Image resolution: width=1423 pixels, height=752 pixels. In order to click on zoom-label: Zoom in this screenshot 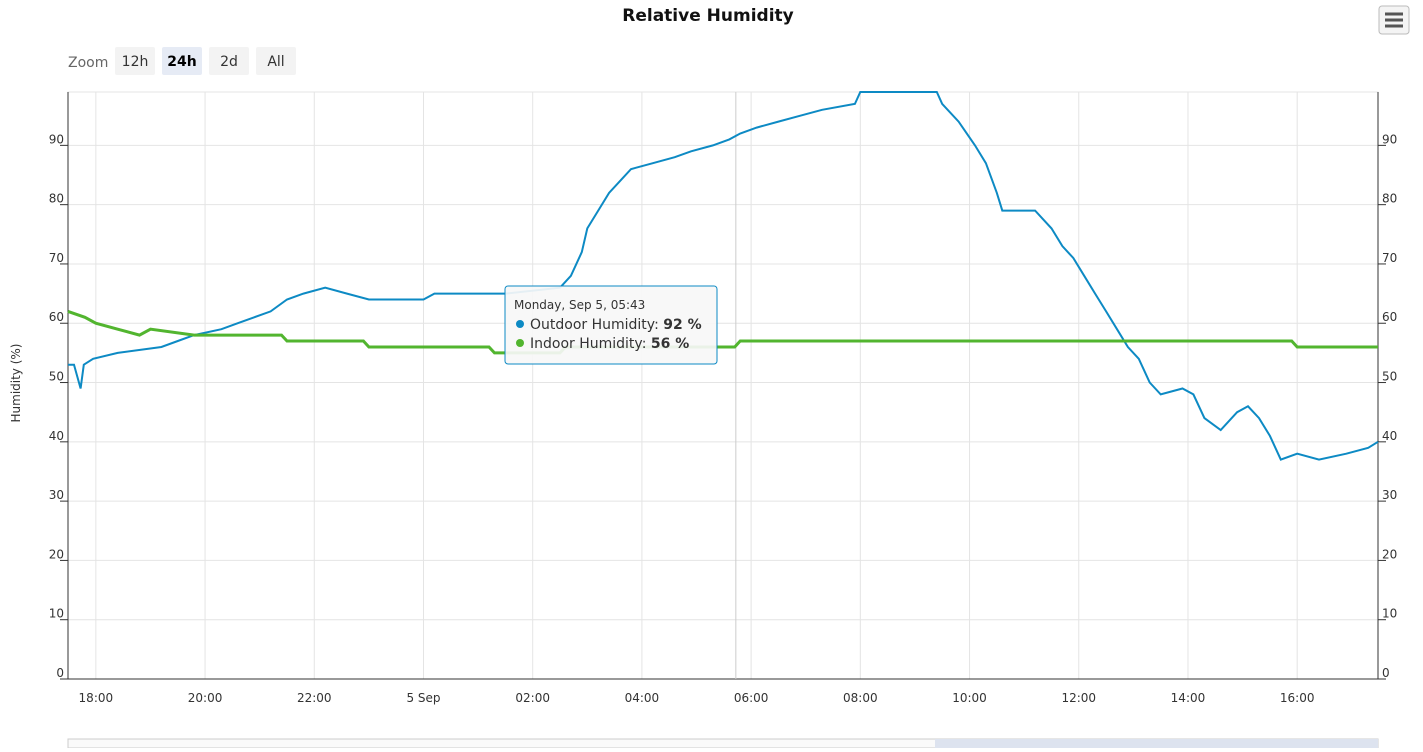, I will do `click(88, 63)`.